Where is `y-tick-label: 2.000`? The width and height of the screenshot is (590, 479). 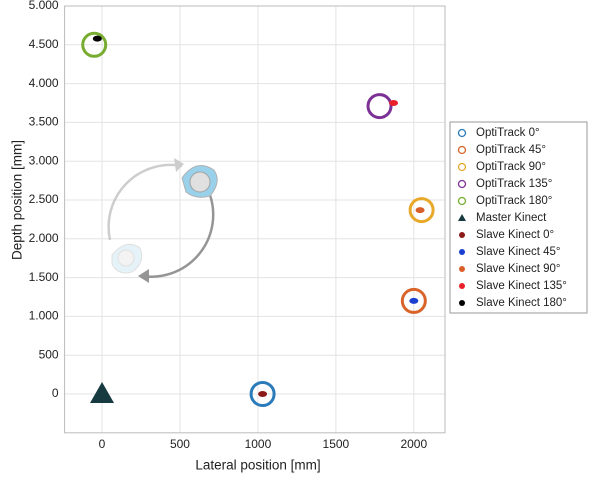
y-tick-label: 2.000 is located at coordinates (44, 238).